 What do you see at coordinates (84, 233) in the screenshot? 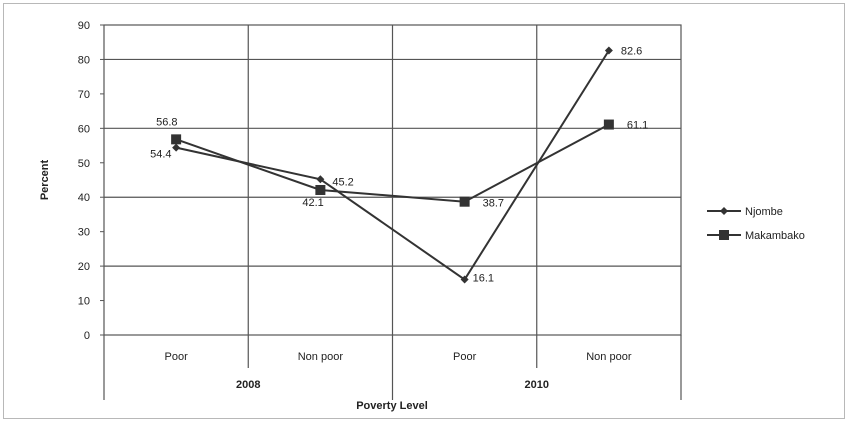
I see `y-tick-label: 30` at bounding box center [84, 233].